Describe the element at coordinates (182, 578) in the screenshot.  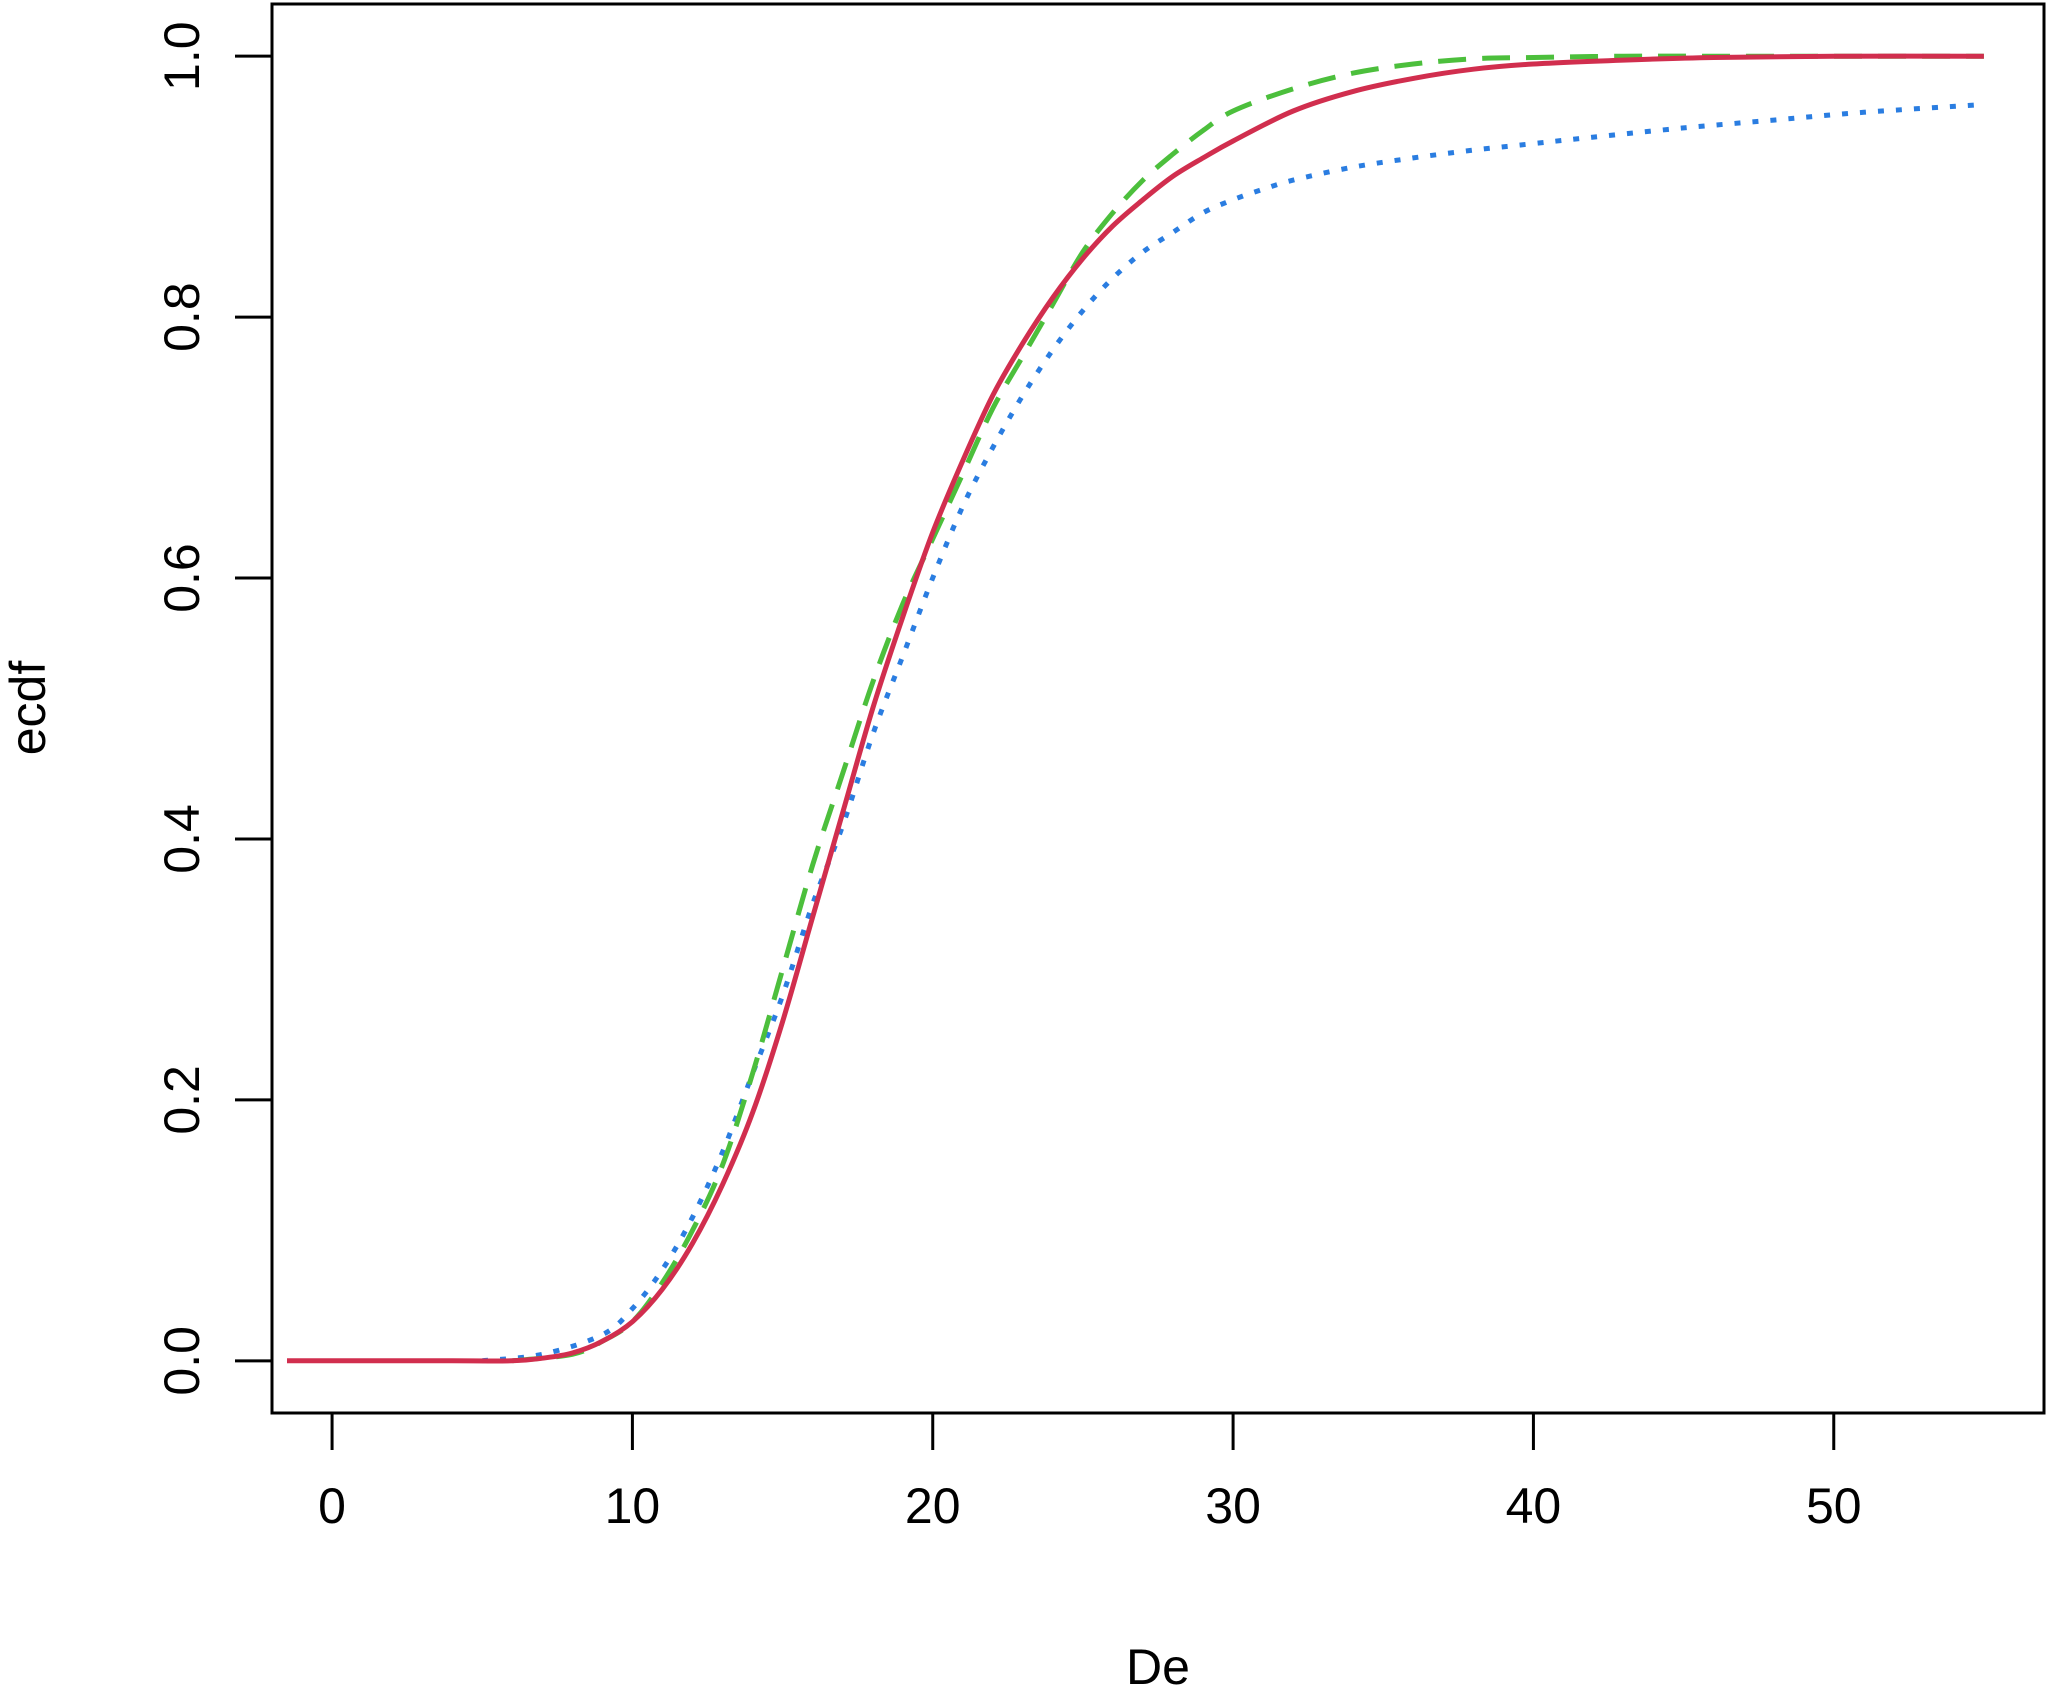
I see `y-tick-label: 0.6` at that location.